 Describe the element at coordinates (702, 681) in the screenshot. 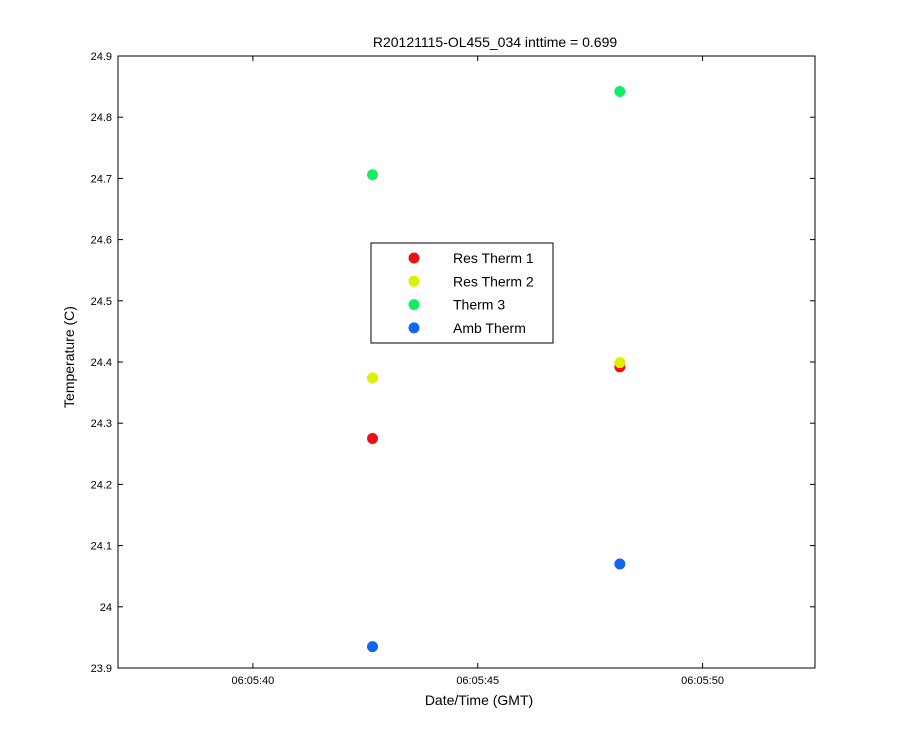

I see `x-tick-label: 06:05:50` at that location.